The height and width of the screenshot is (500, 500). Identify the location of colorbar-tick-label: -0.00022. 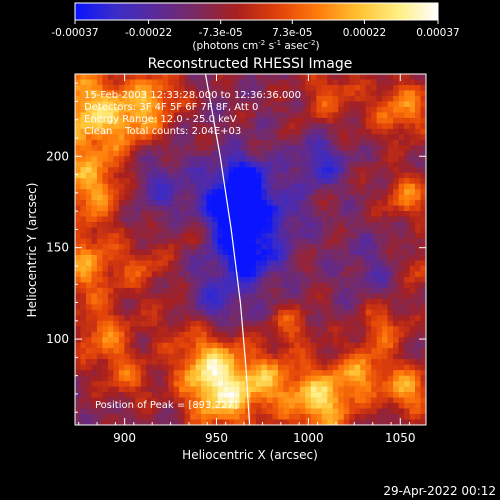
(148, 33).